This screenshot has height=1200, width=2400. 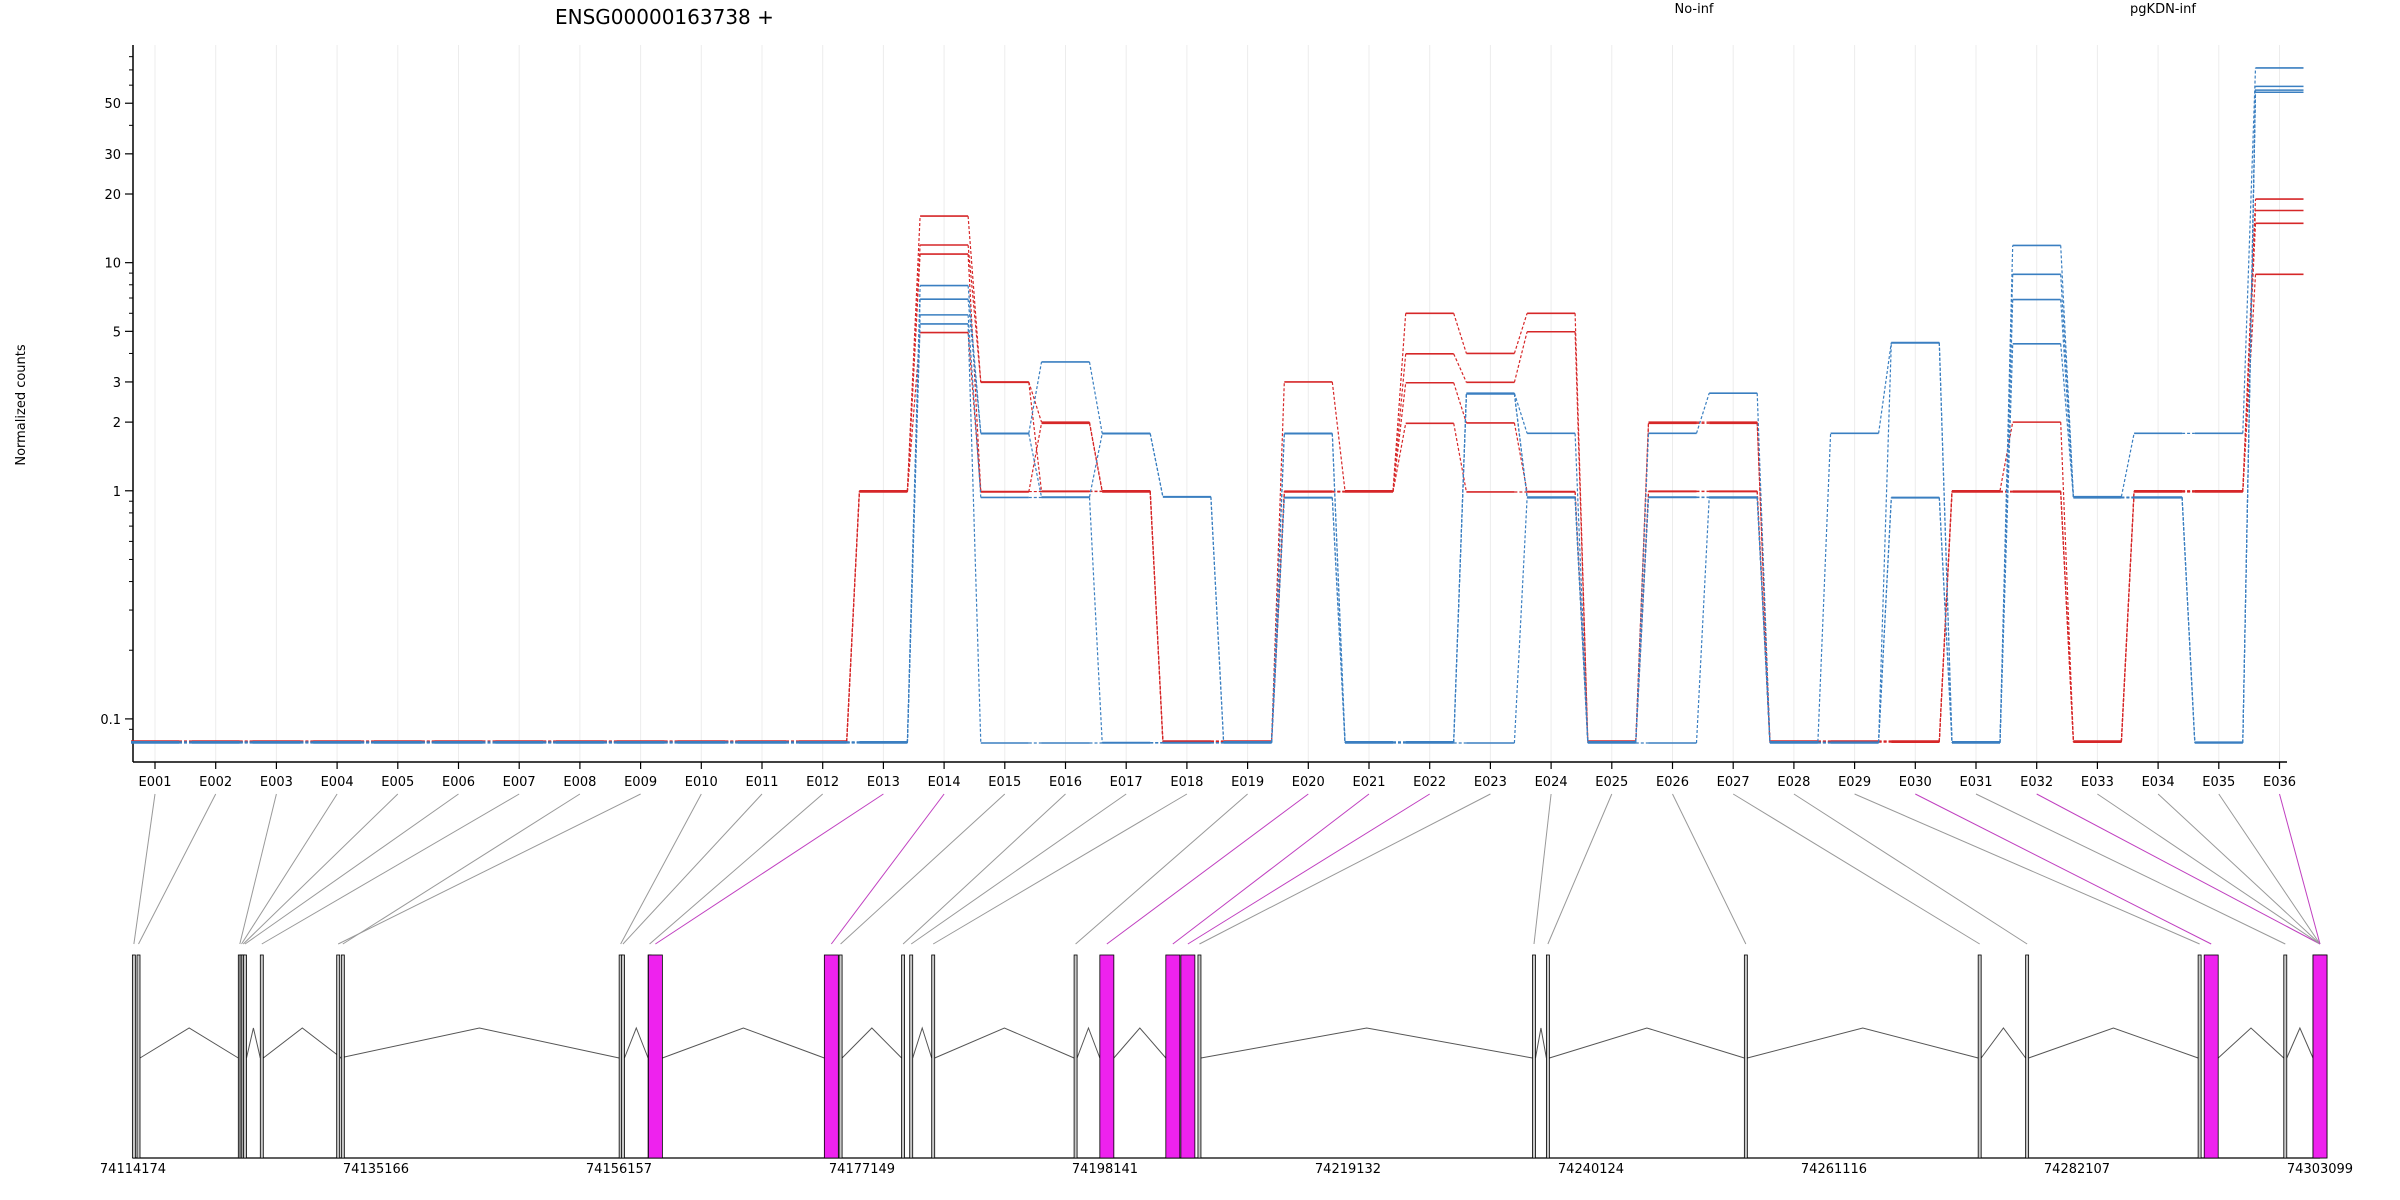 I want to click on exon-label: E005, so click(x=397, y=782).